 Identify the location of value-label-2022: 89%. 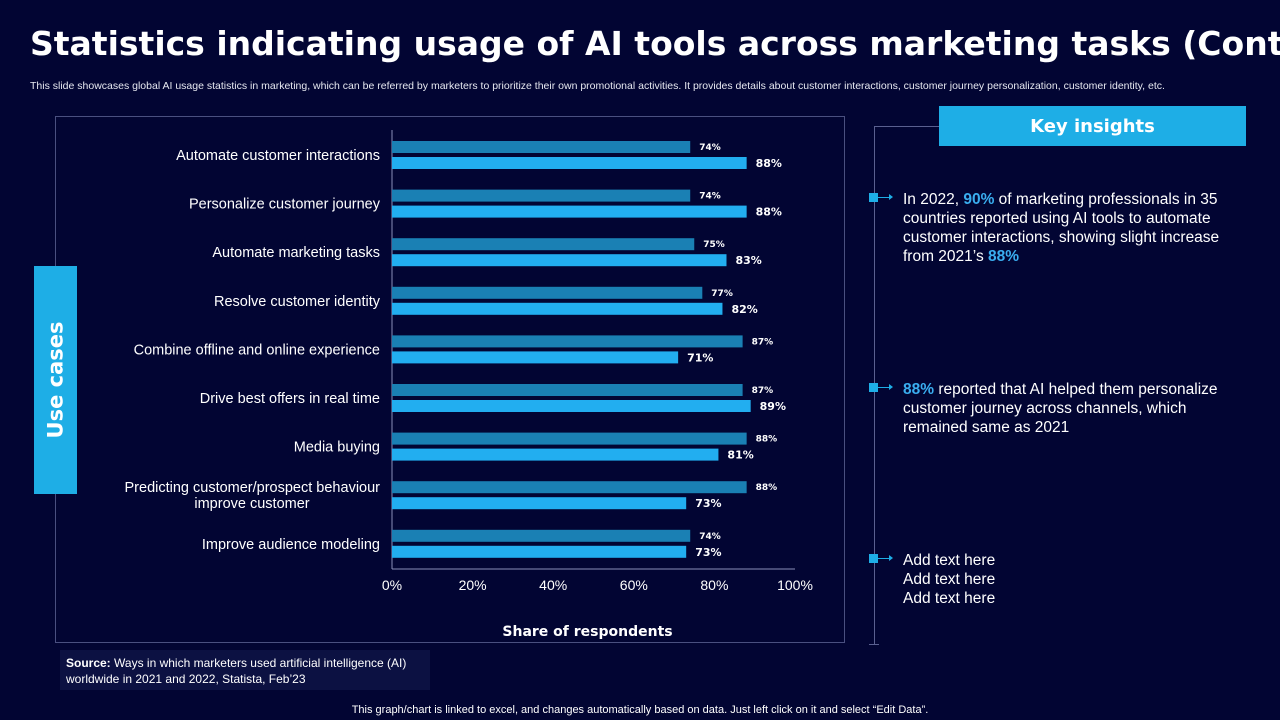
(773, 406).